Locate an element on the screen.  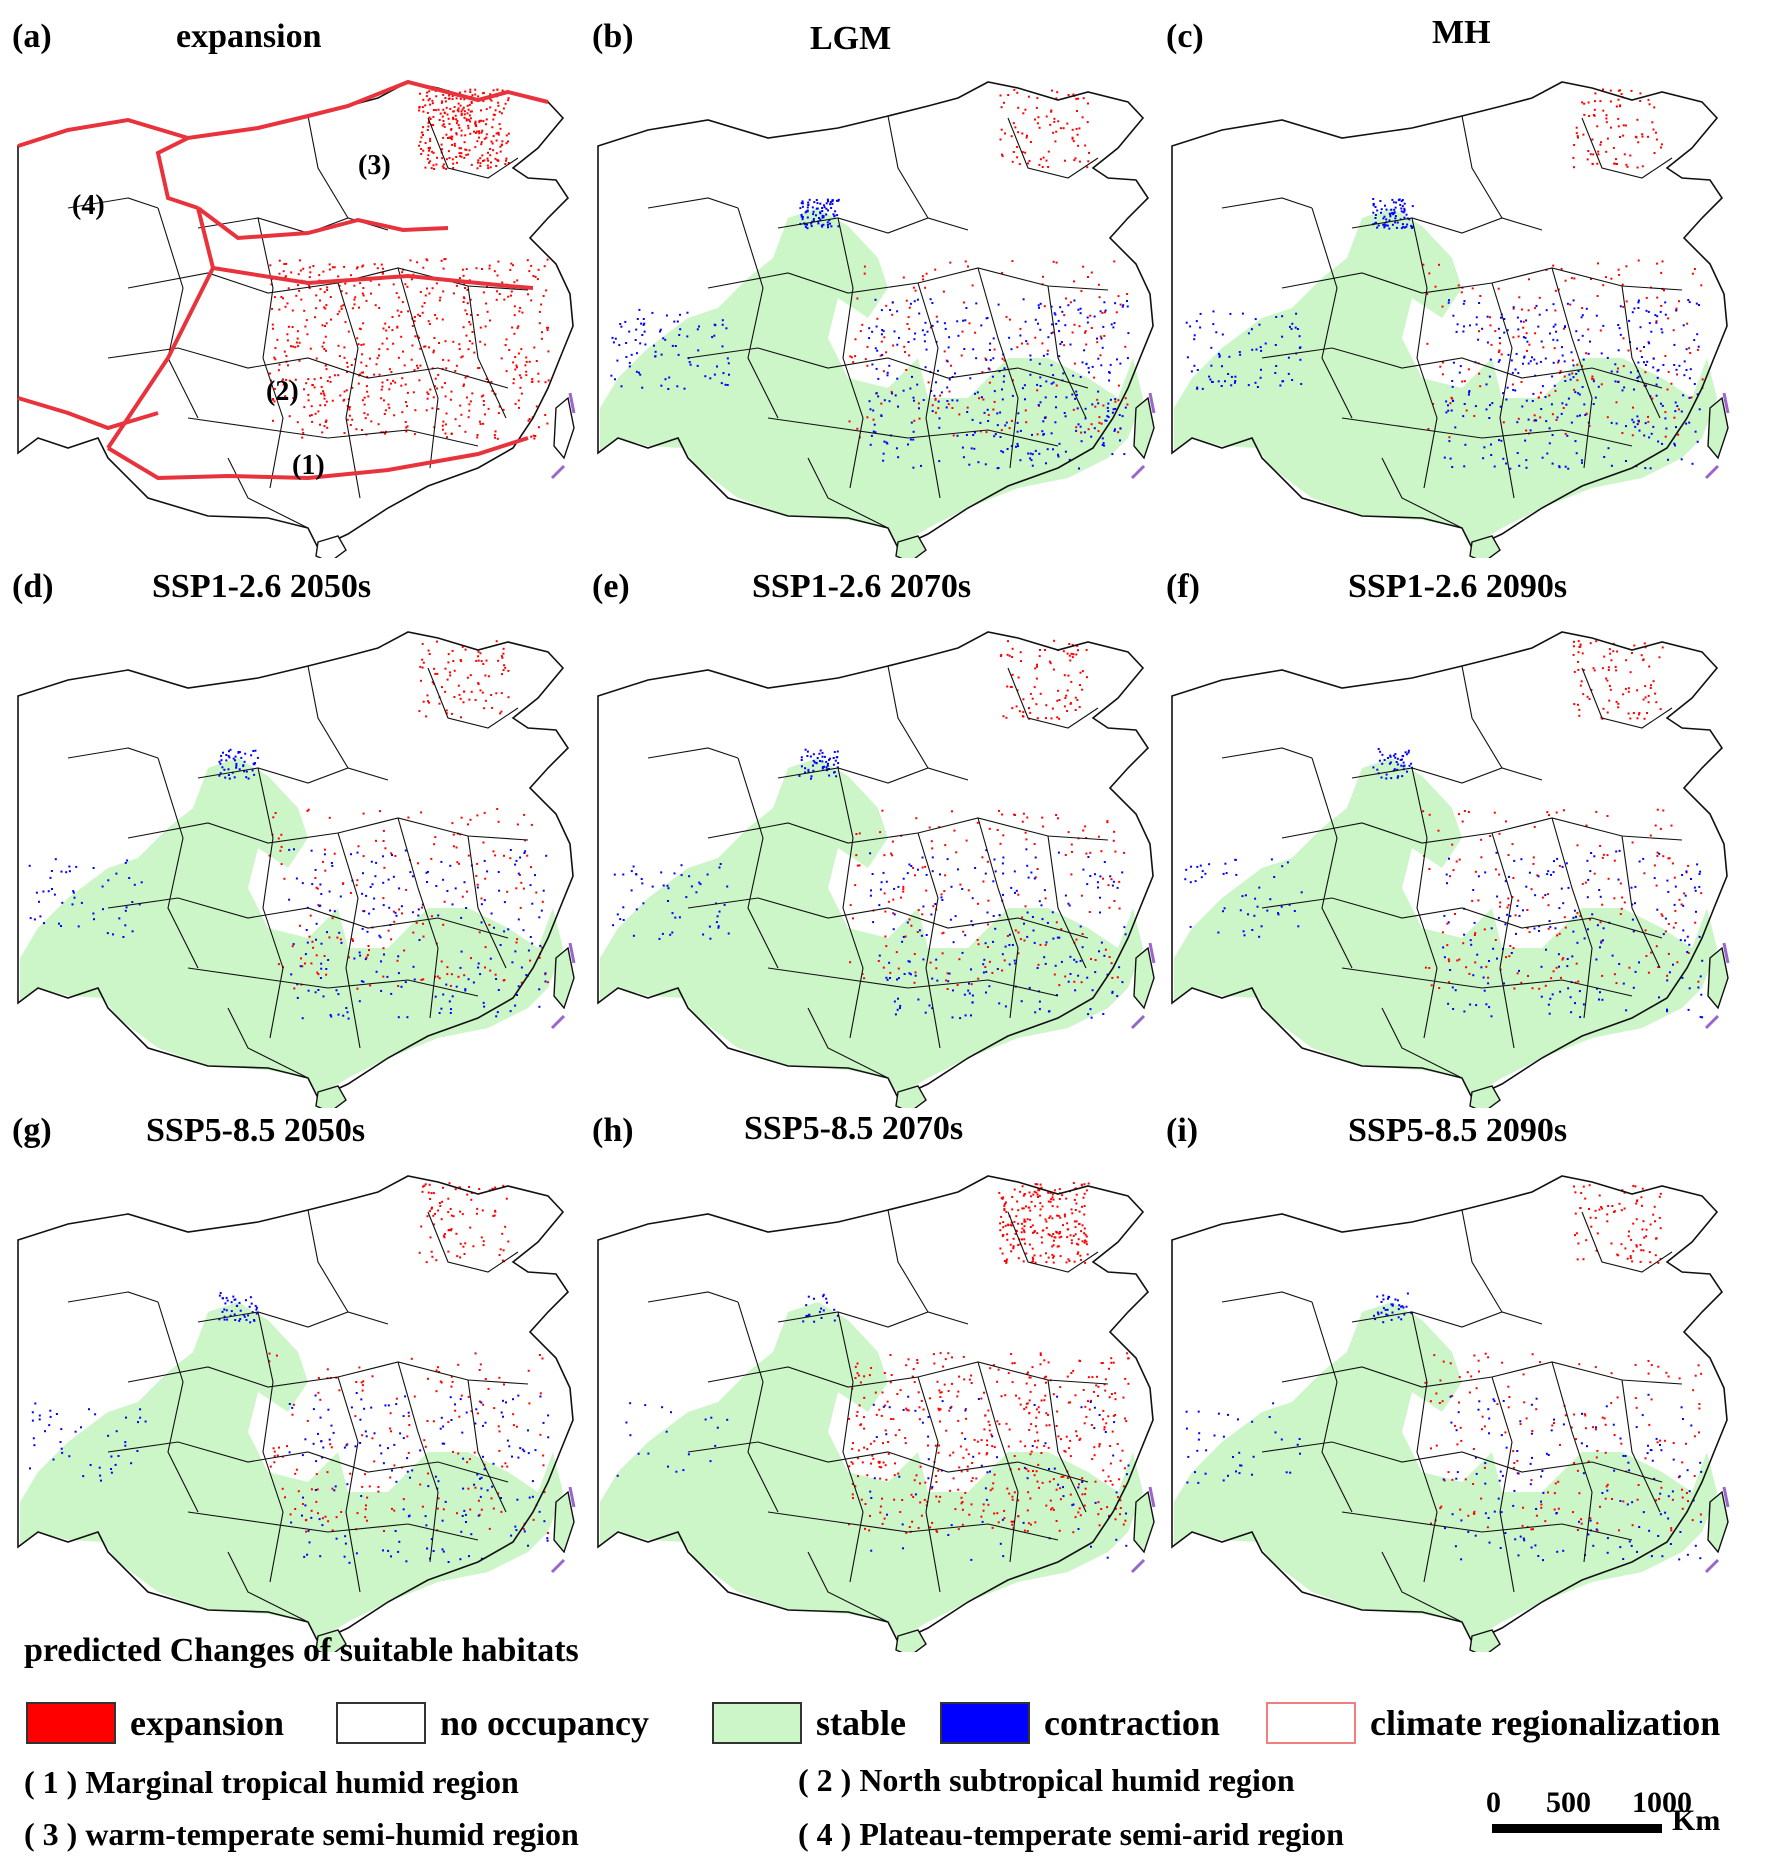
panel-label: (c) is located at coordinates (1185, 36).